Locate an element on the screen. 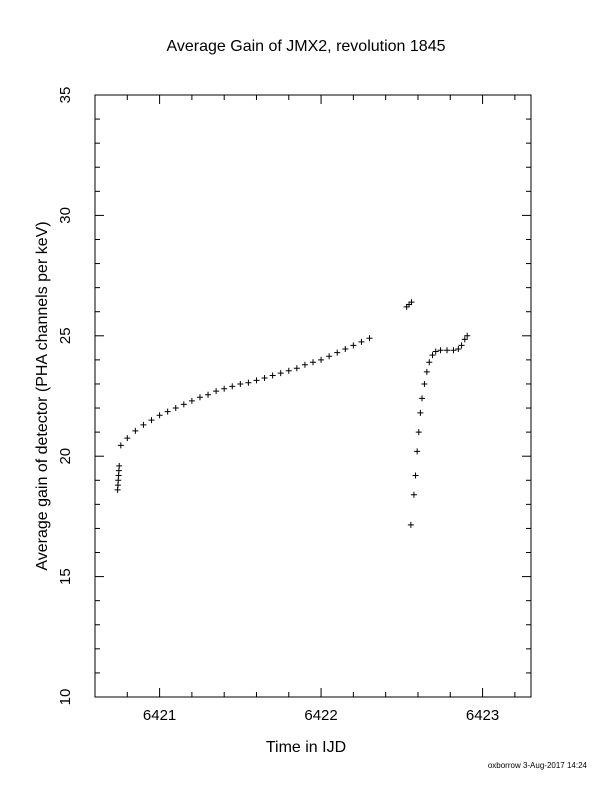 The width and height of the screenshot is (612, 797). x-tick-label: 6423 is located at coordinates (482, 715).